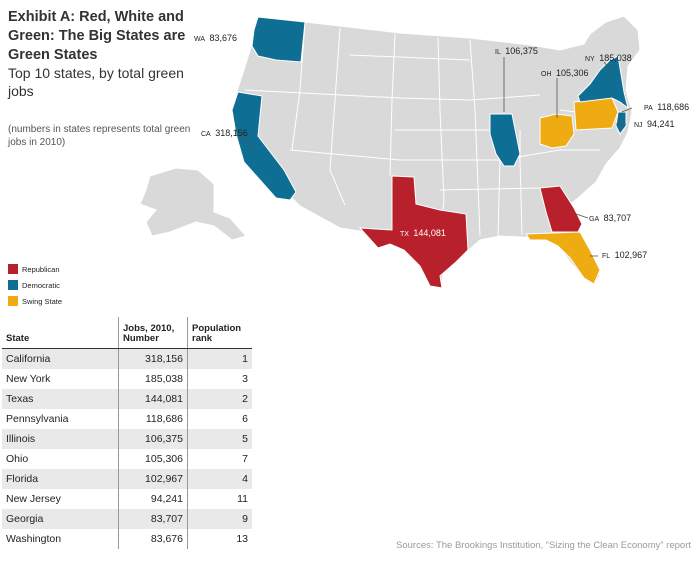 The image size is (700, 565). I want to click on state-washington, so click(278, 39).